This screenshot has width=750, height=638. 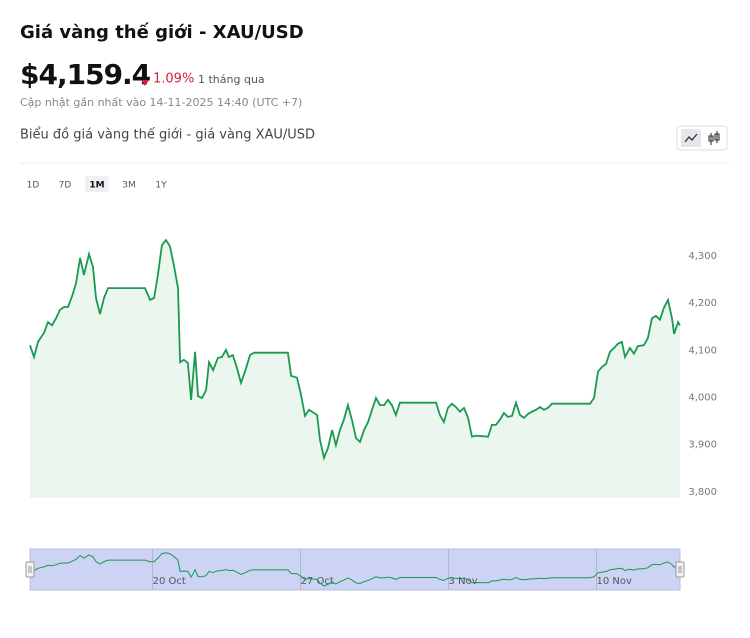 I want to click on range-button: 1D, so click(x=33, y=186).